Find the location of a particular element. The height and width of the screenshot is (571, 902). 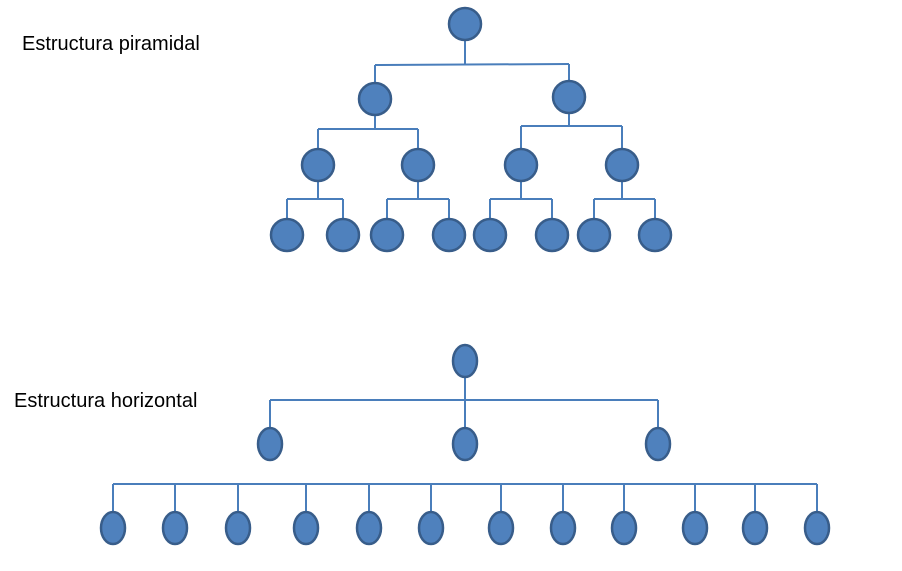

pyramid-connector is located at coordinates (472, 64).